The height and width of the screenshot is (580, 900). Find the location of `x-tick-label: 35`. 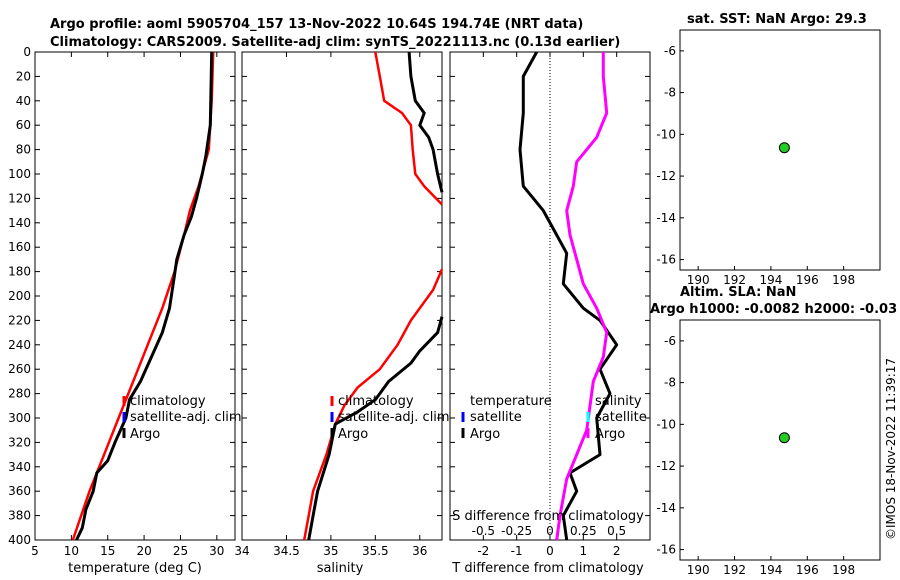

x-tick-label: 35 is located at coordinates (330, 551).